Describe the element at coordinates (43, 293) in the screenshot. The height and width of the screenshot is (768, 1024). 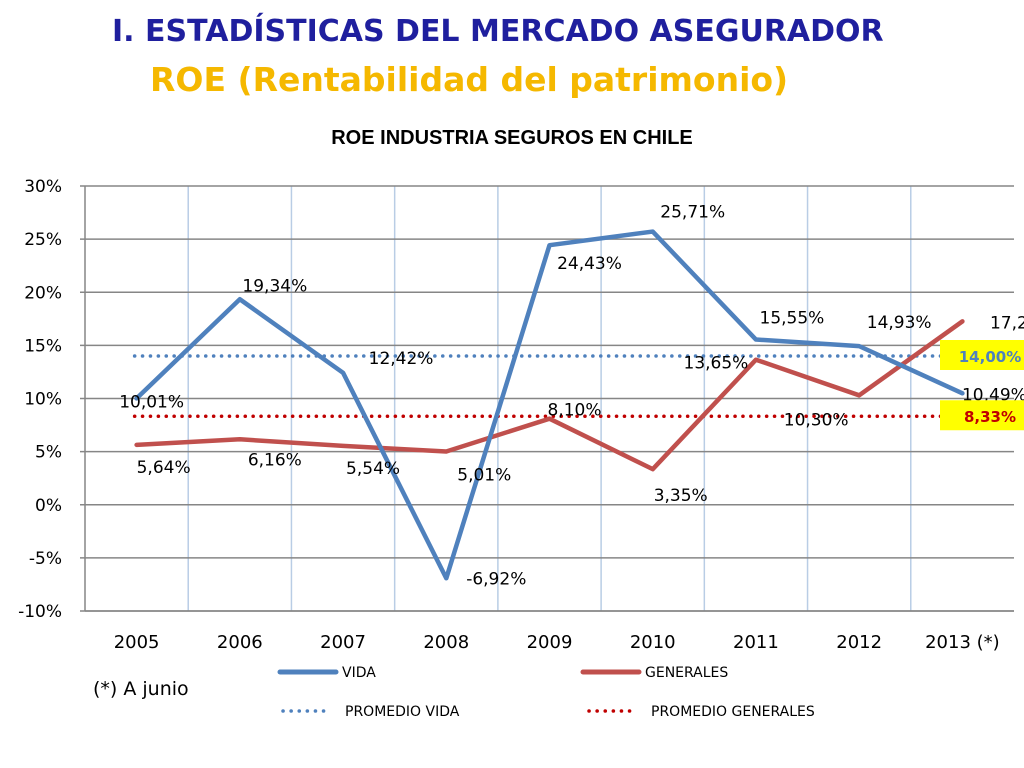
I see `y-tick-label: 20%` at that location.